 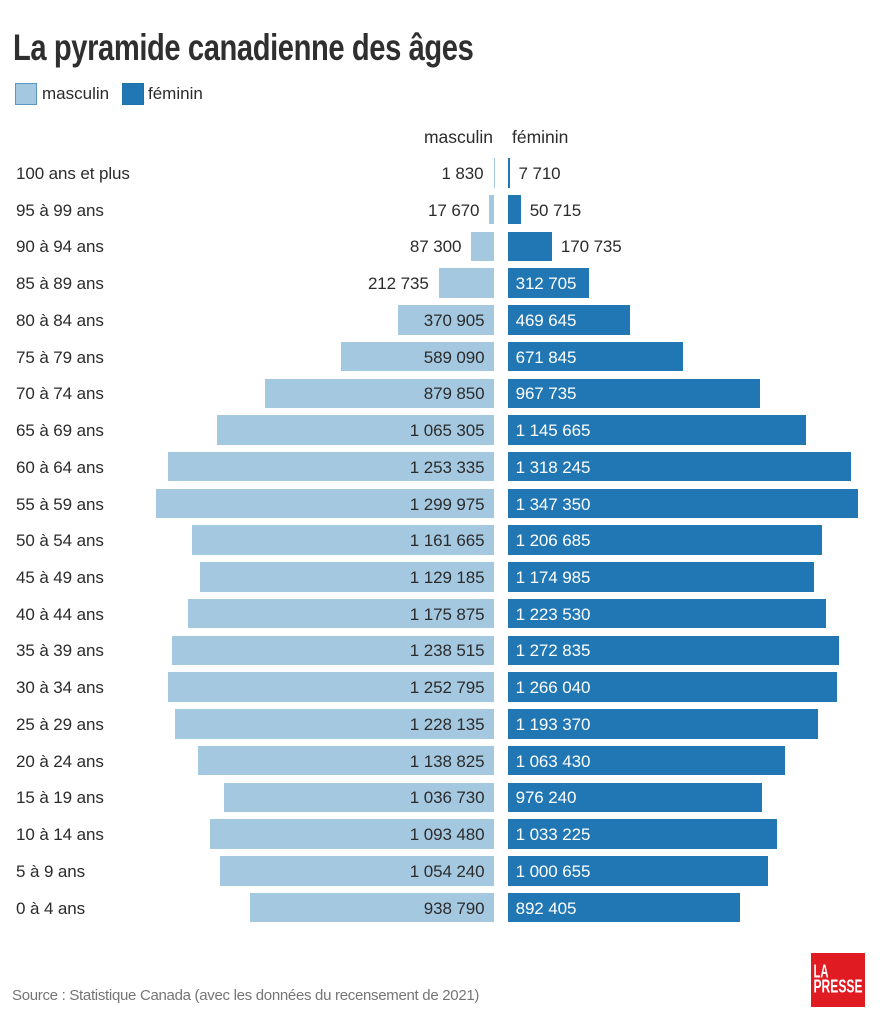 What do you see at coordinates (821, 972) in the screenshot?
I see `svg-text: LA` at bounding box center [821, 972].